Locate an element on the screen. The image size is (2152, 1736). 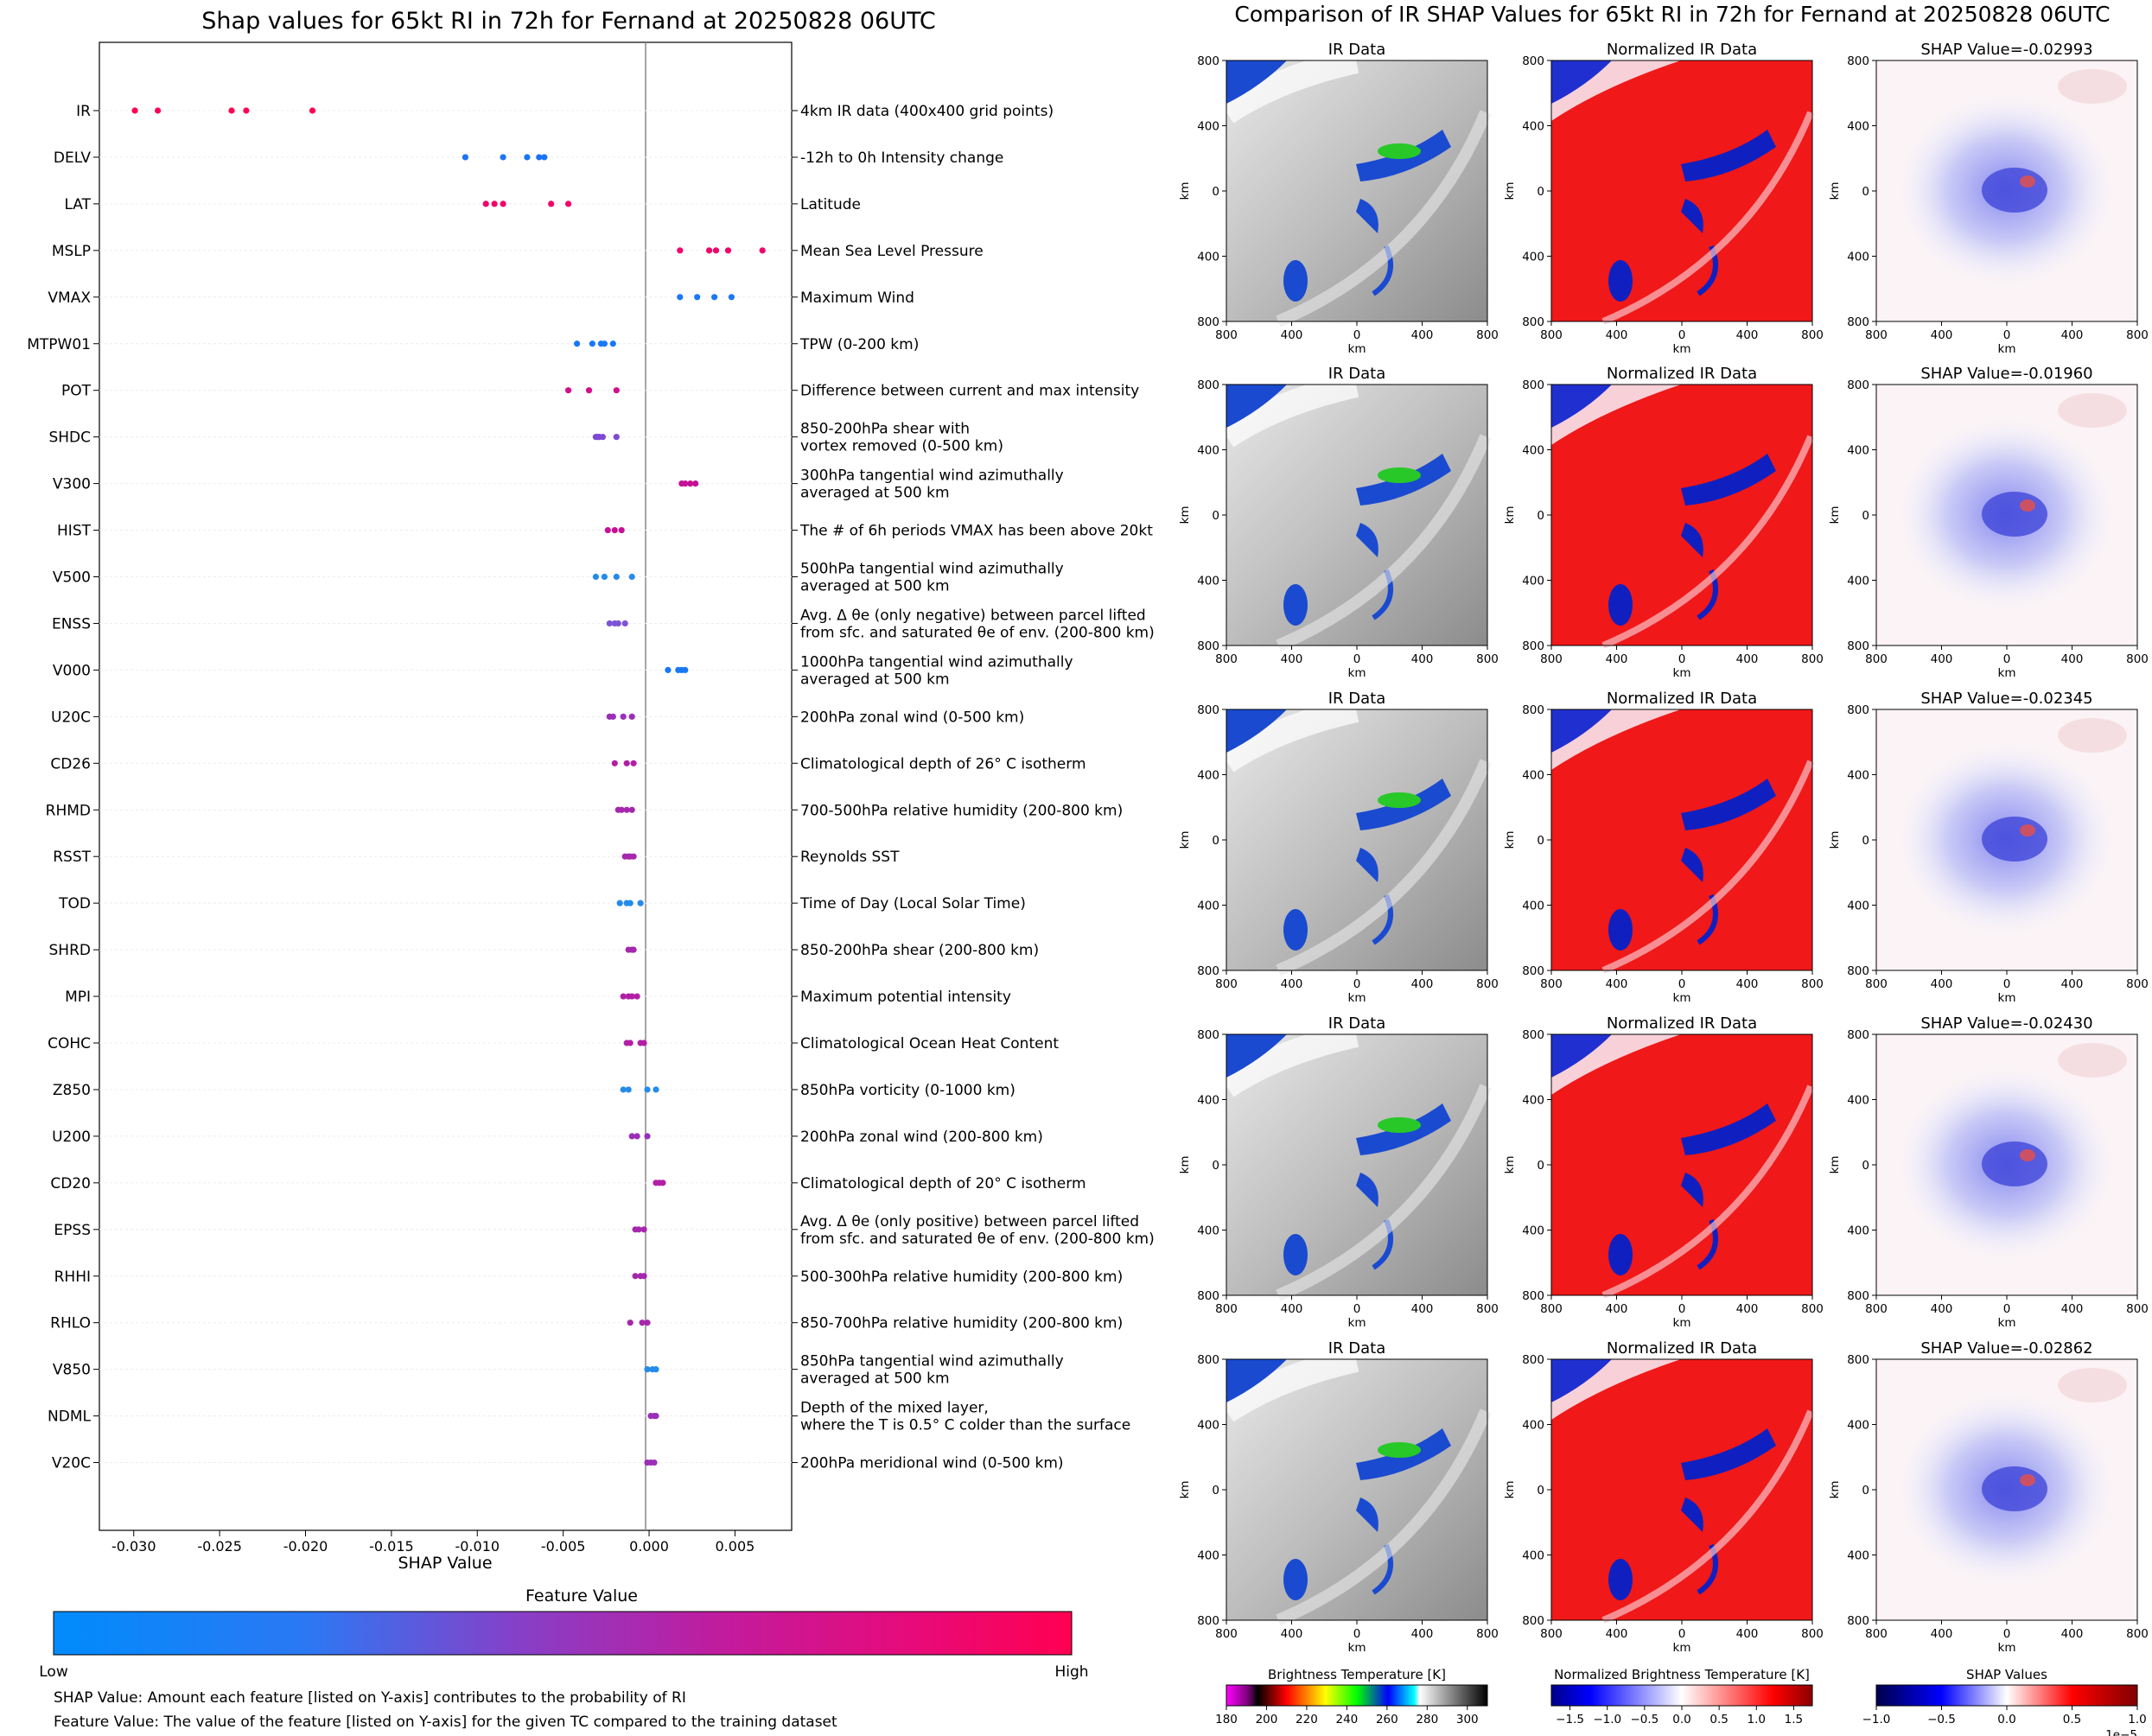
colorbar-tick-label: 200 is located at coordinates (1267, 1719).